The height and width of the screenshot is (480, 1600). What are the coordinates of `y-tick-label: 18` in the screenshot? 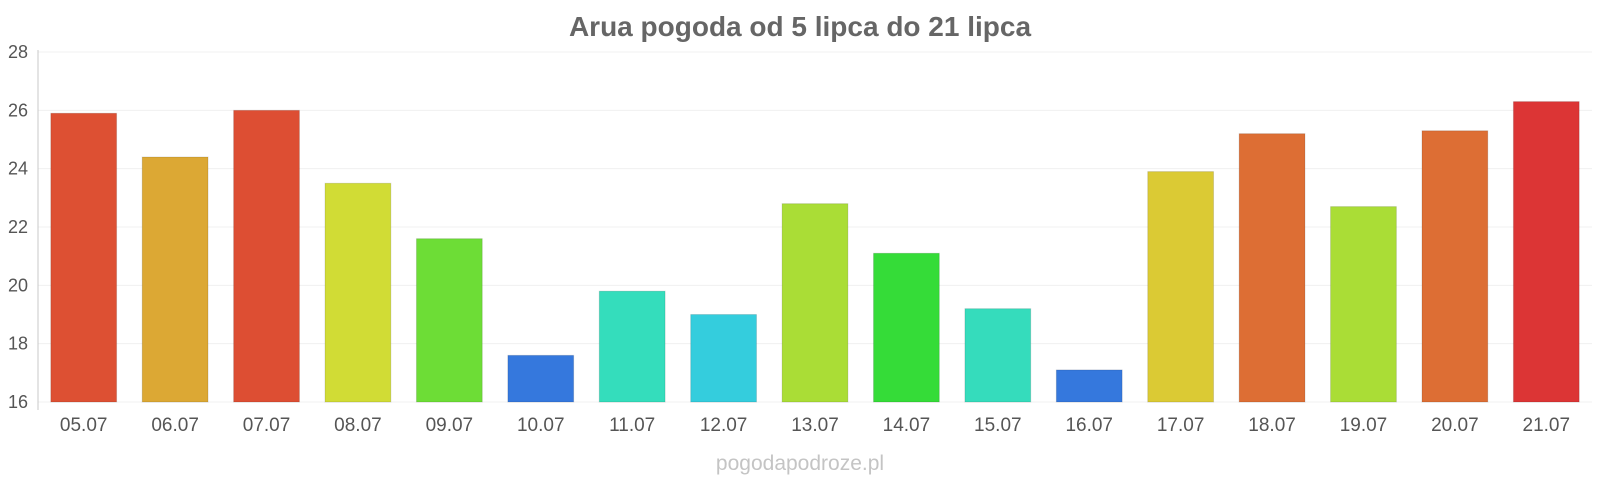 It's located at (18, 344).